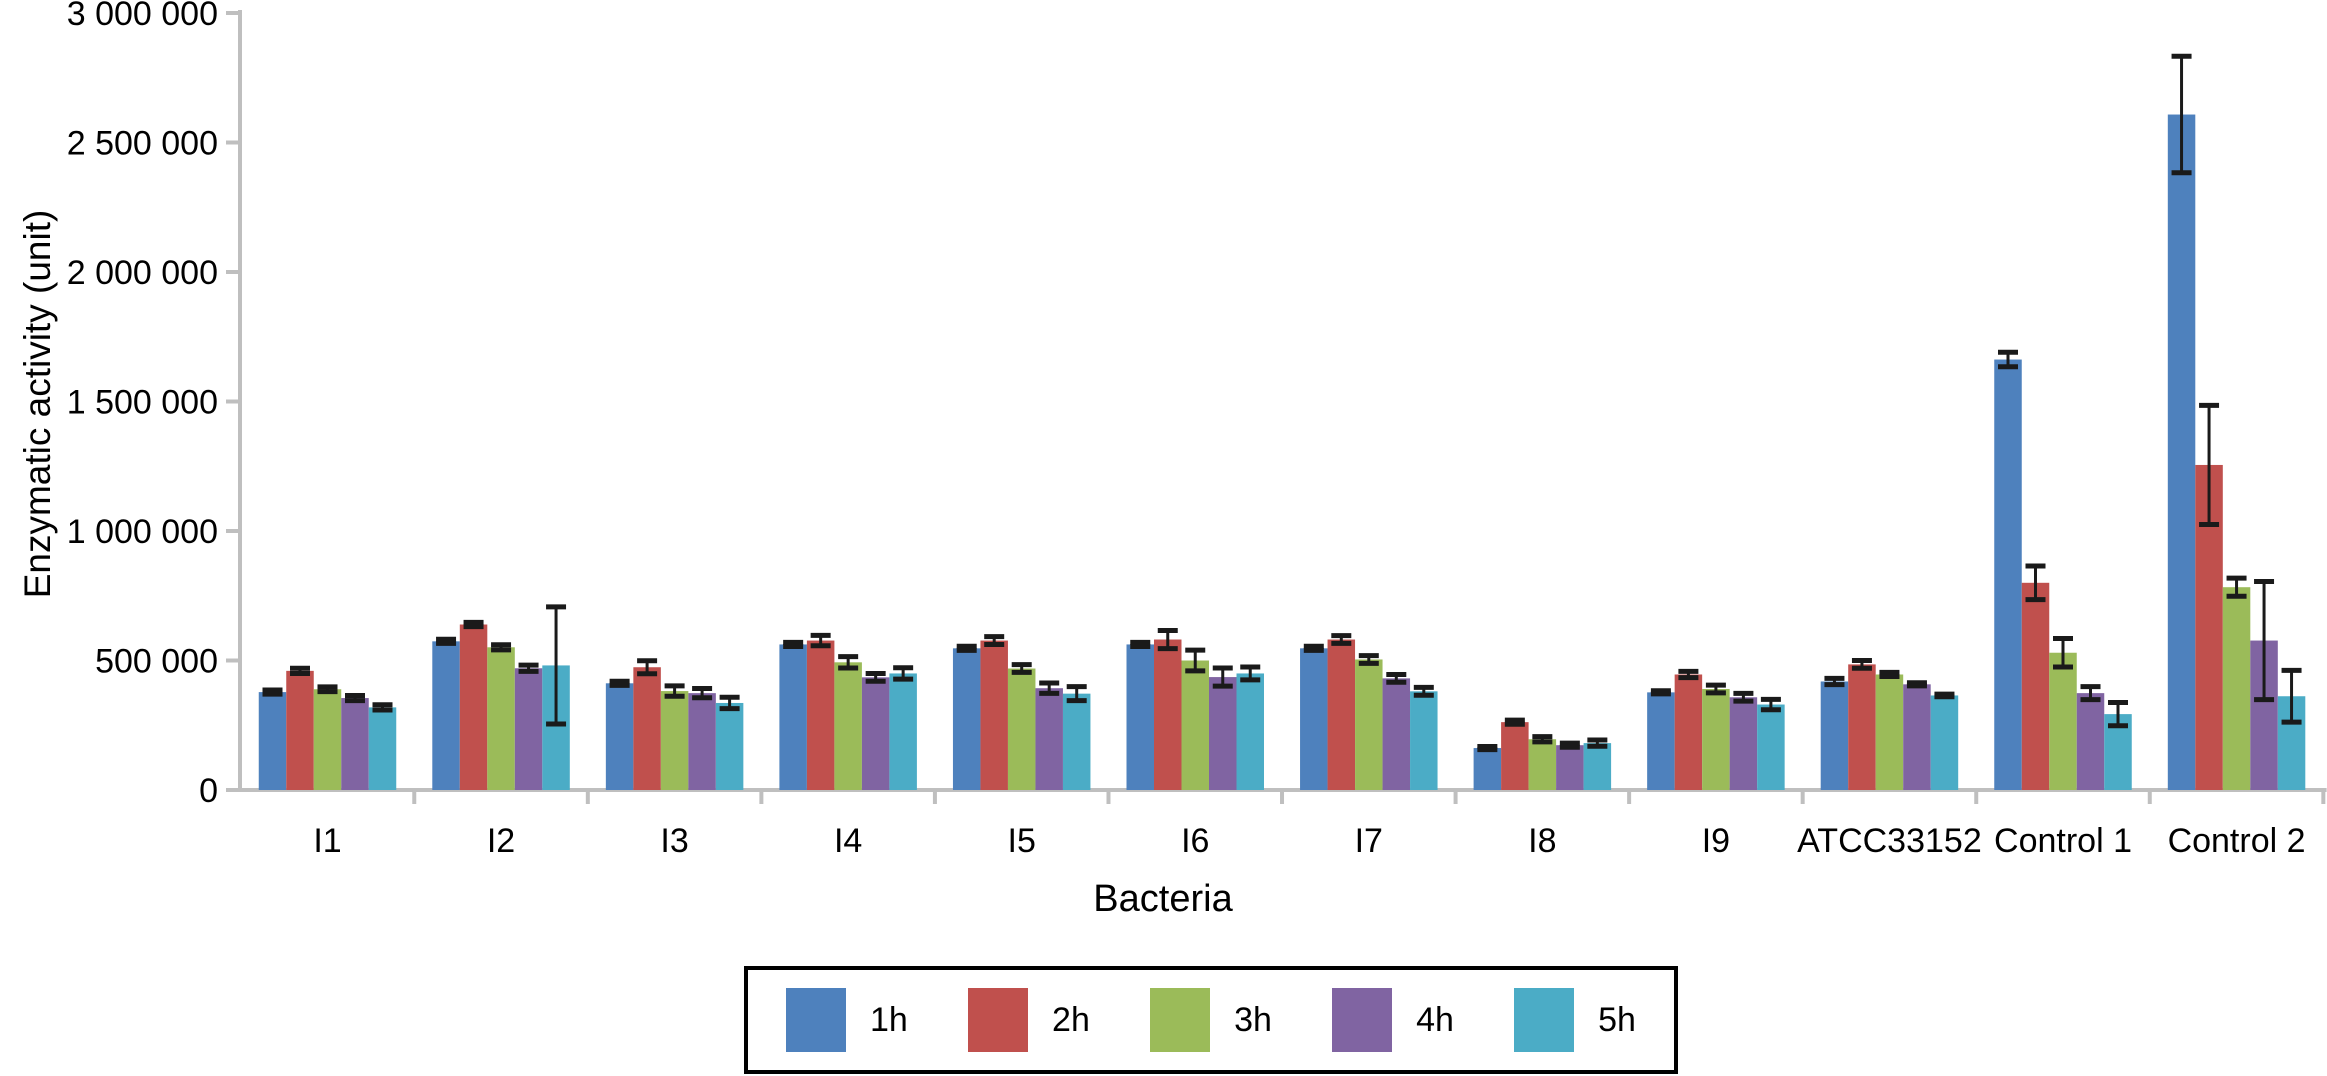  I want to click on bar-I8-1h, so click(1487, 769).